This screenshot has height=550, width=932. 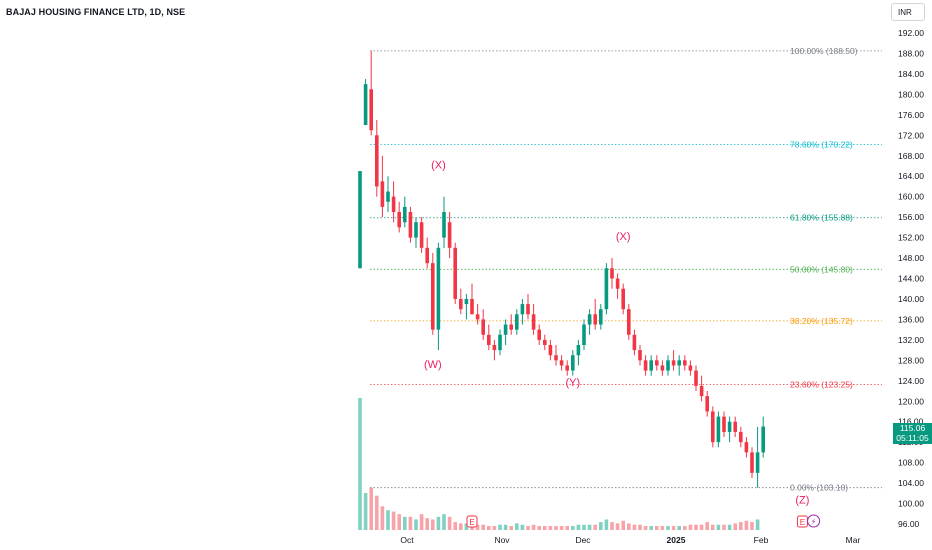 I want to click on price-axis-tick: 136.00, so click(x=911, y=319).